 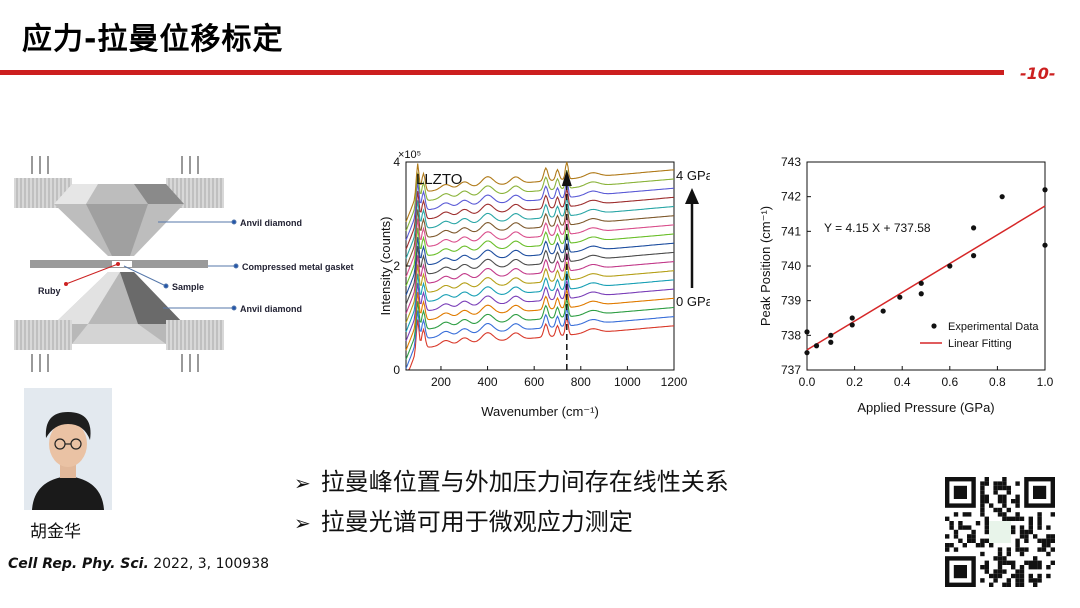 I want to click on x-tick-label: 0.0, so click(x=807, y=382).